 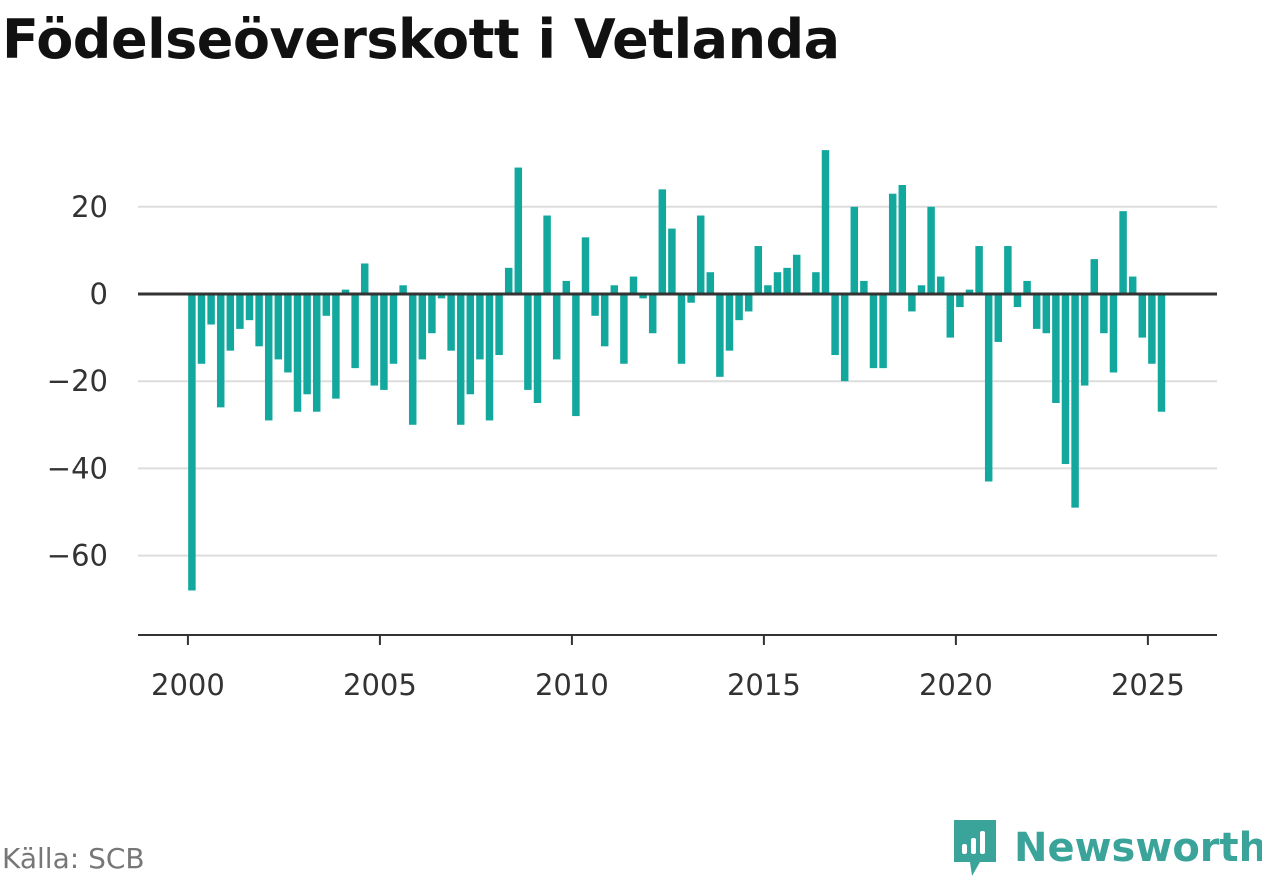 What do you see at coordinates (764, 685) in the screenshot?
I see `x-tick-label: 2015` at bounding box center [764, 685].